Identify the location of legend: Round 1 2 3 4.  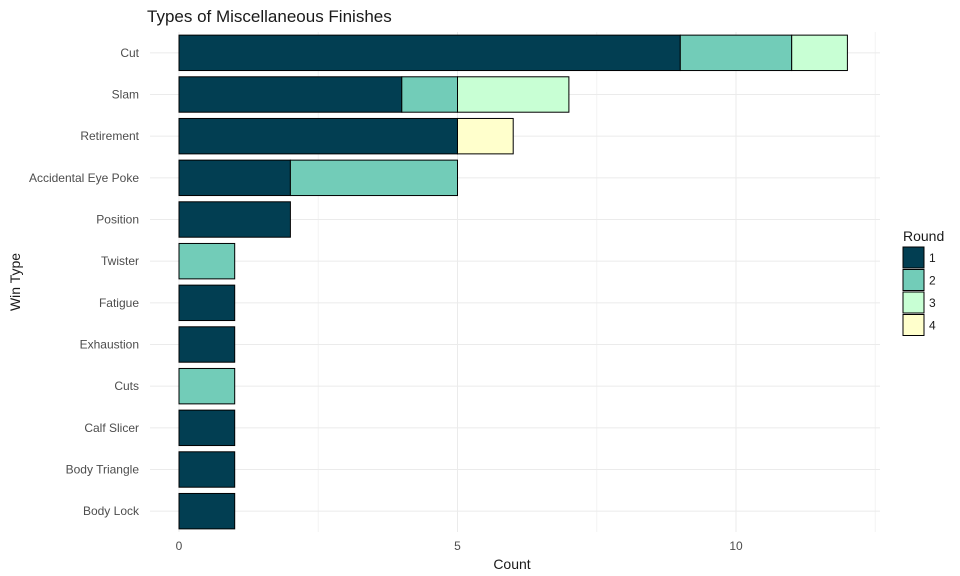
(923, 282).